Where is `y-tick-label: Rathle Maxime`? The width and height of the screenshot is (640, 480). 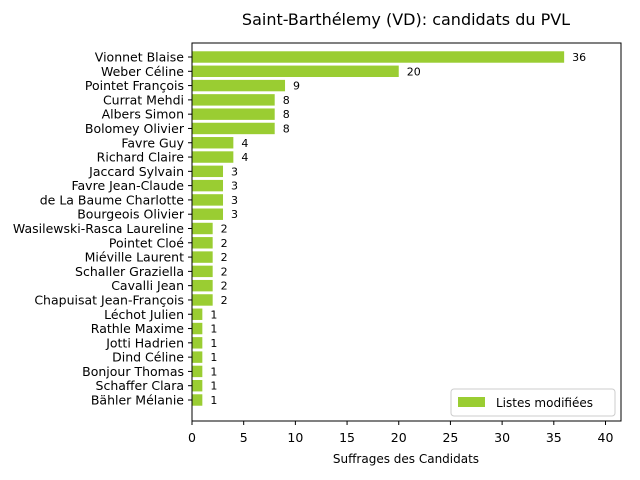
y-tick-label: Rathle Maxime is located at coordinates (138, 328).